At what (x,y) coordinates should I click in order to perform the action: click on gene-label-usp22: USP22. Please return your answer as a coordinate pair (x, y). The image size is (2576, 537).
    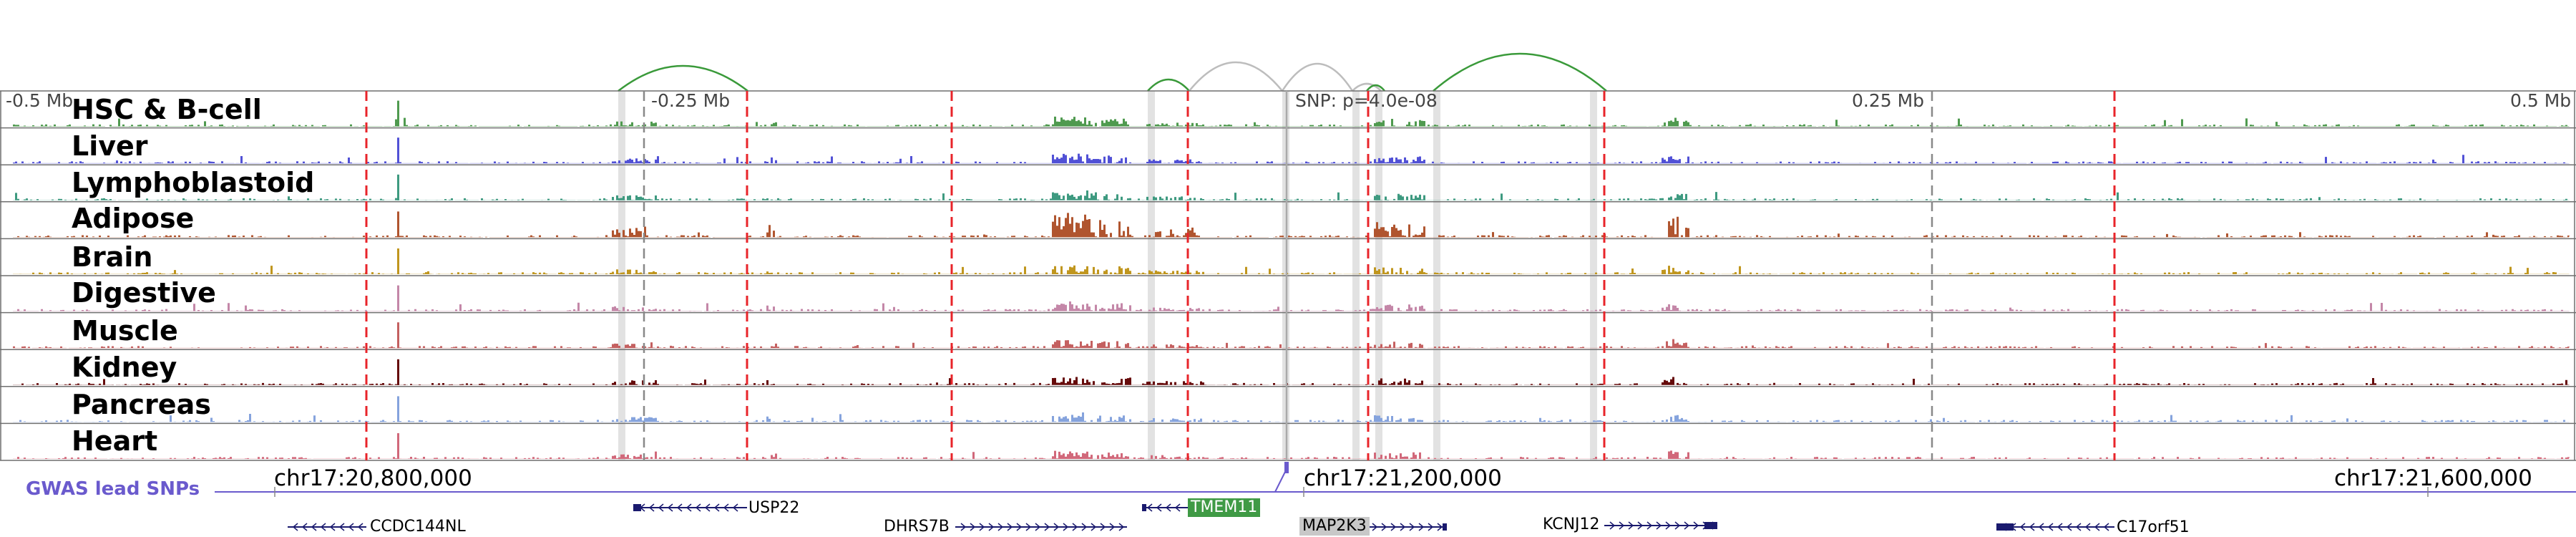
    Looking at the image, I should click on (774, 508).